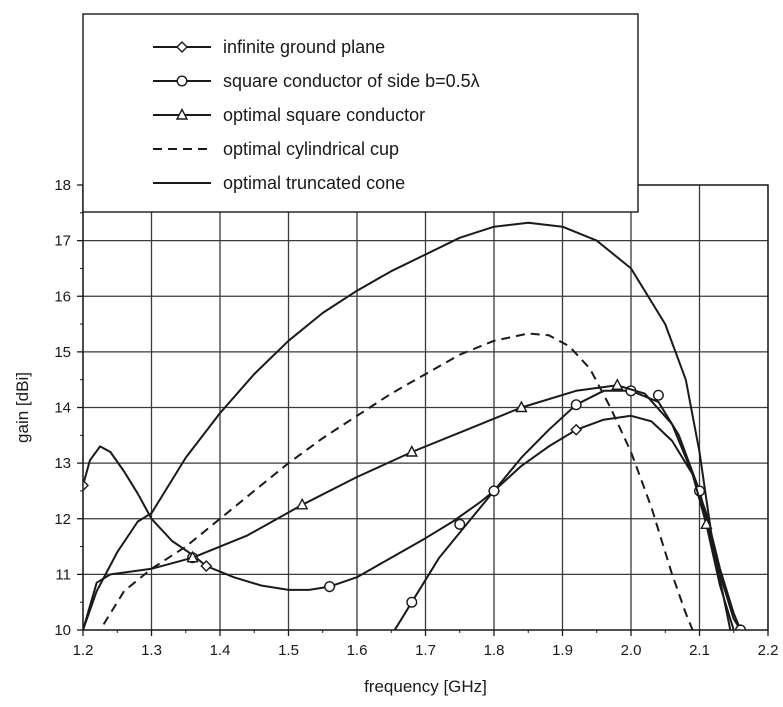 Image resolution: width=783 pixels, height=707 pixels. I want to click on x-tick-label: 1.4, so click(220, 650).